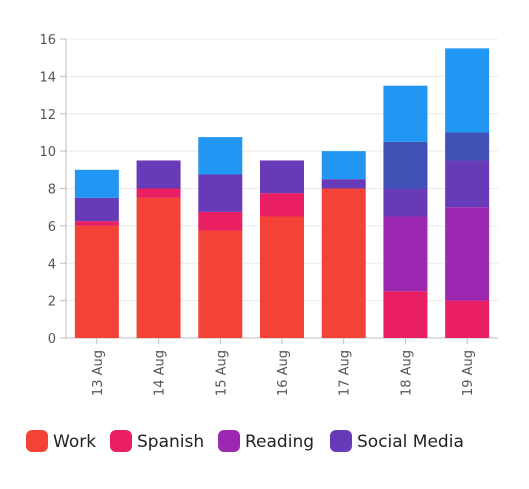  I want to click on legend-label: Reading, so click(279, 442).